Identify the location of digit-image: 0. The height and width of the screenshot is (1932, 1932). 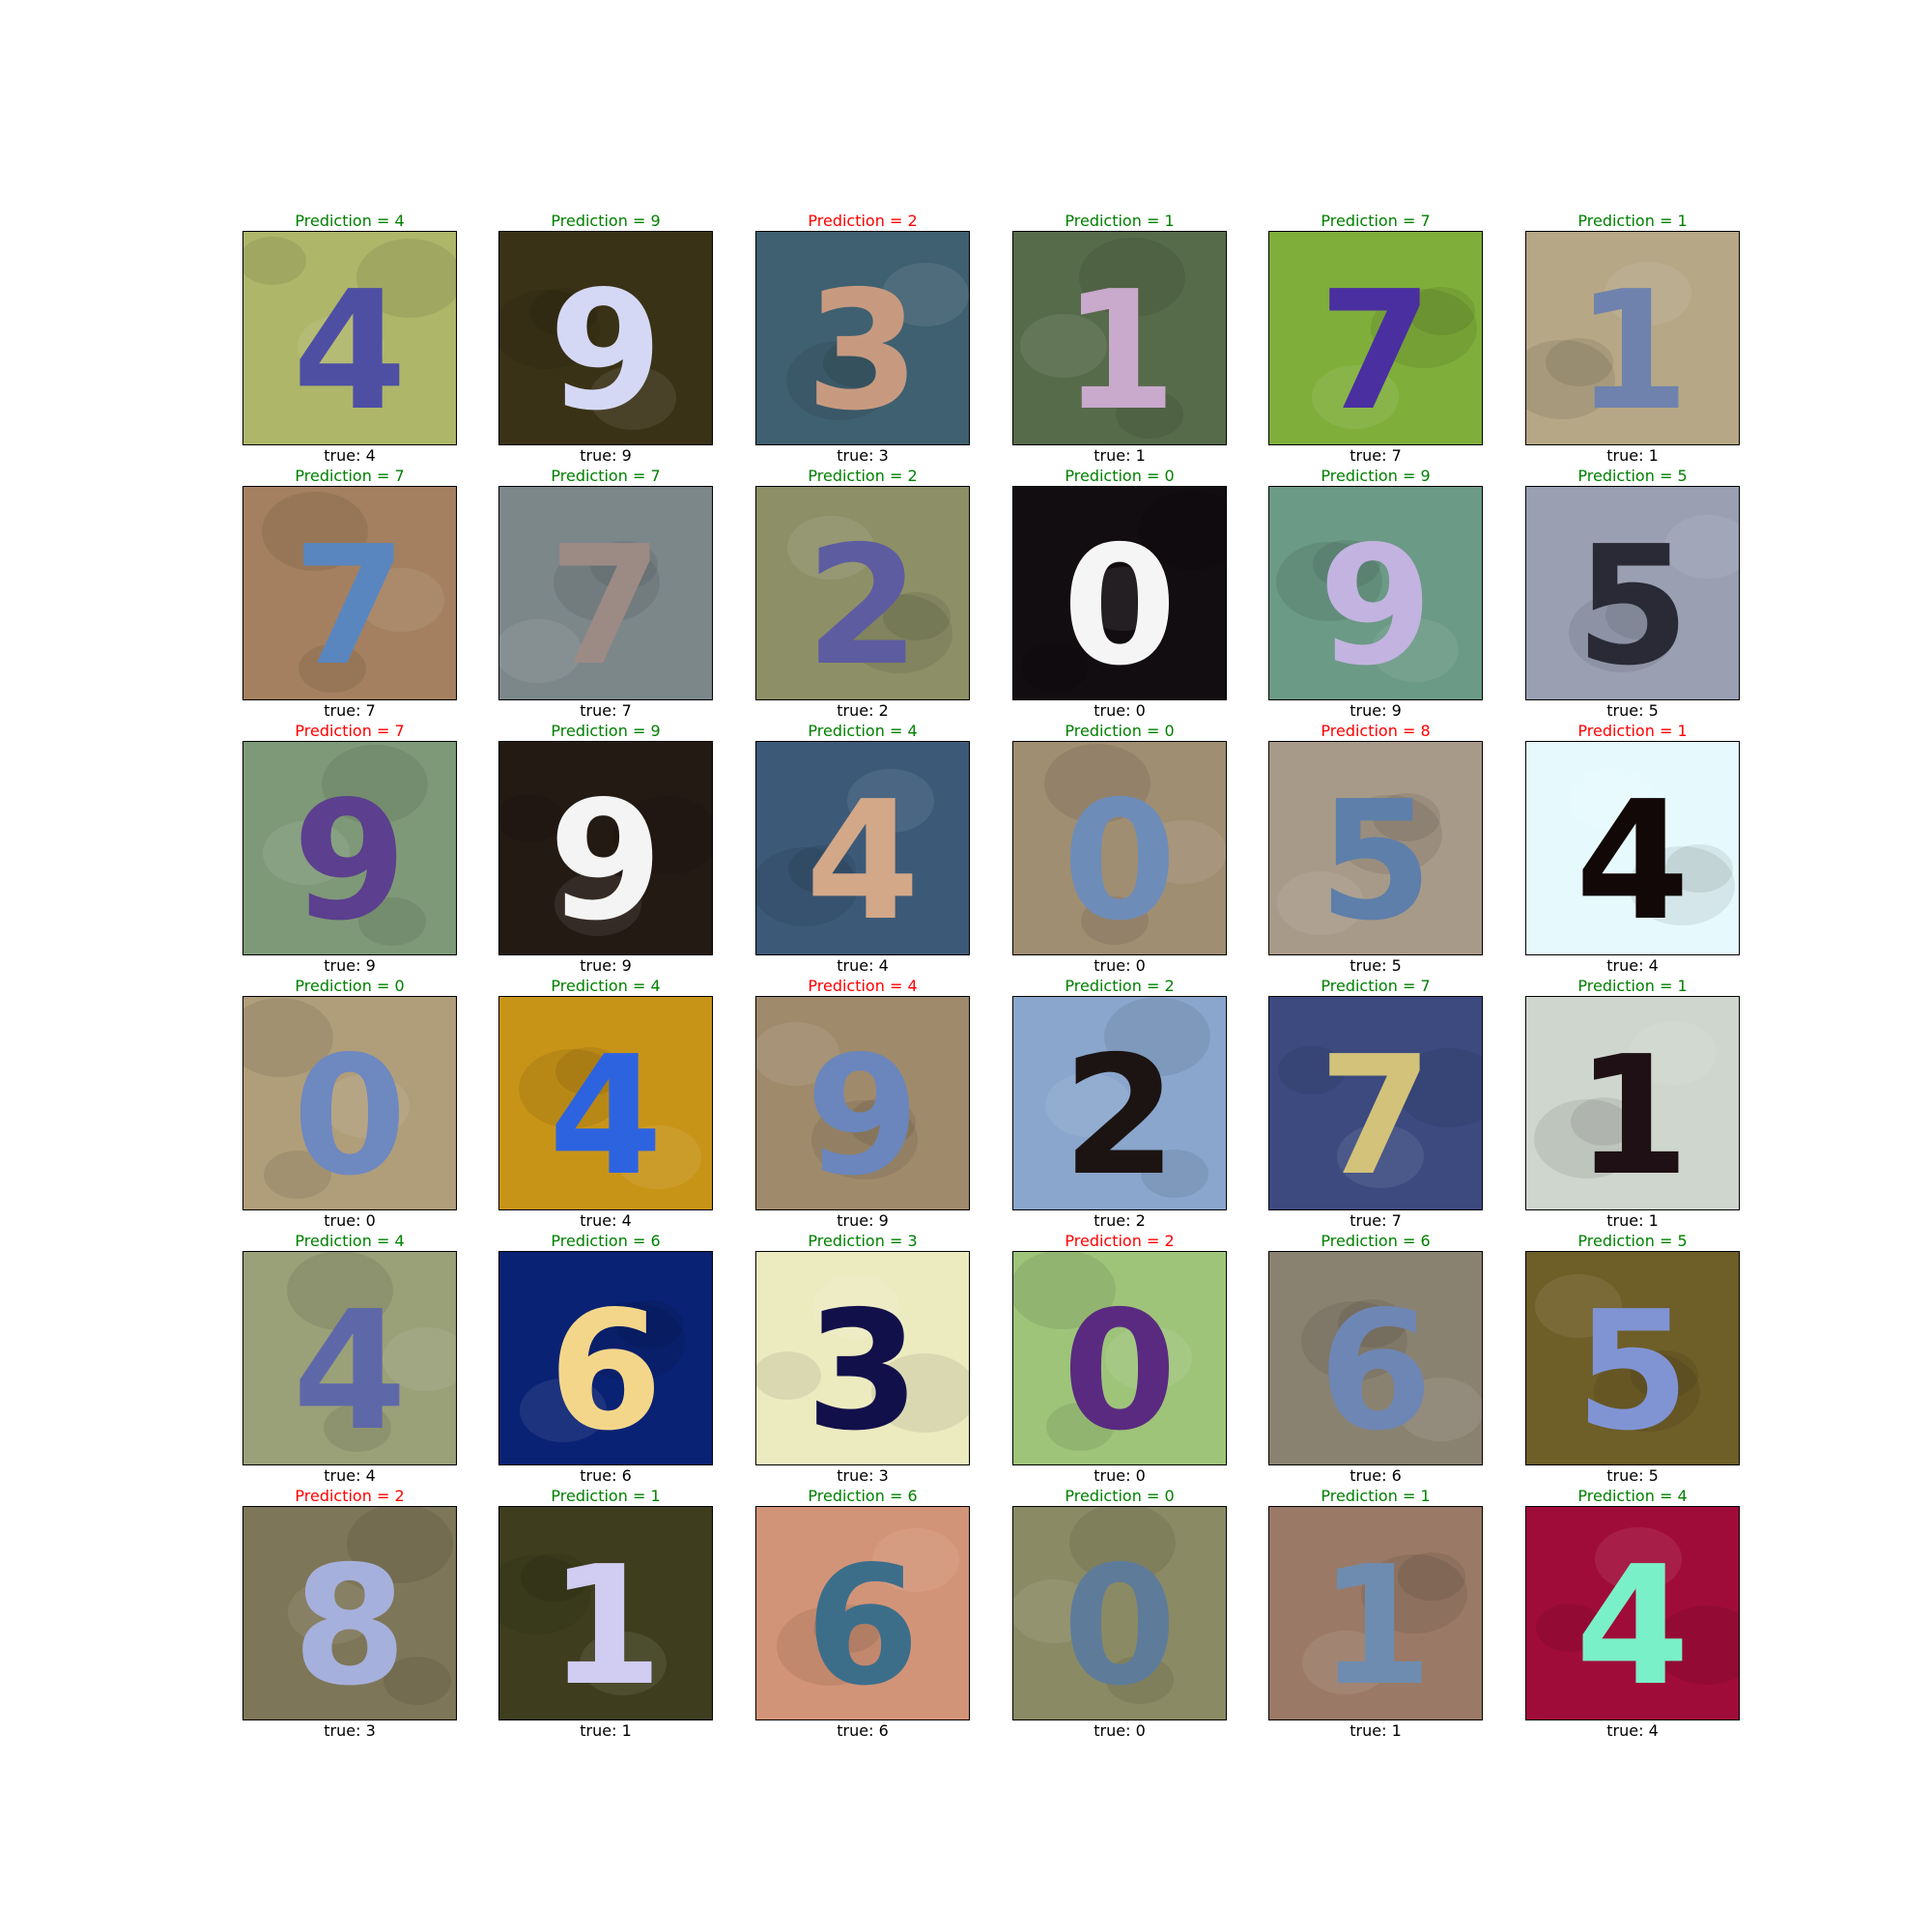
(1119, 848).